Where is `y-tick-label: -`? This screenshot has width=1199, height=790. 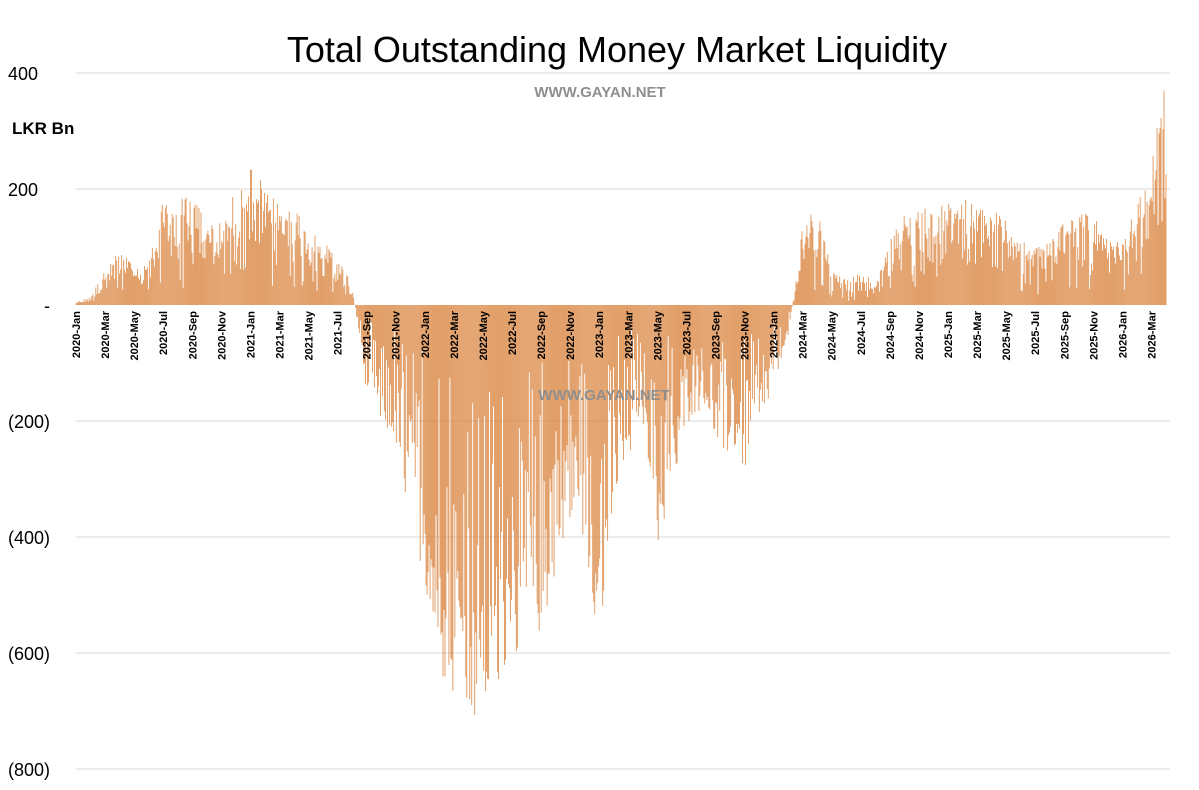 y-tick-label: - is located at coordinates (47, 306).